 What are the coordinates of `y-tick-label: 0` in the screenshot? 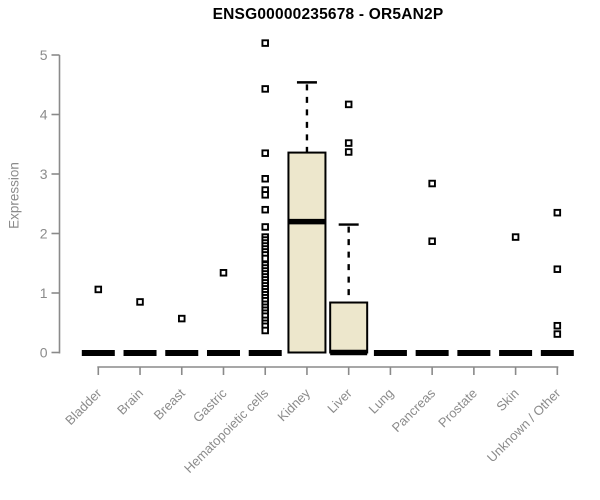 It's located at (44, 353).